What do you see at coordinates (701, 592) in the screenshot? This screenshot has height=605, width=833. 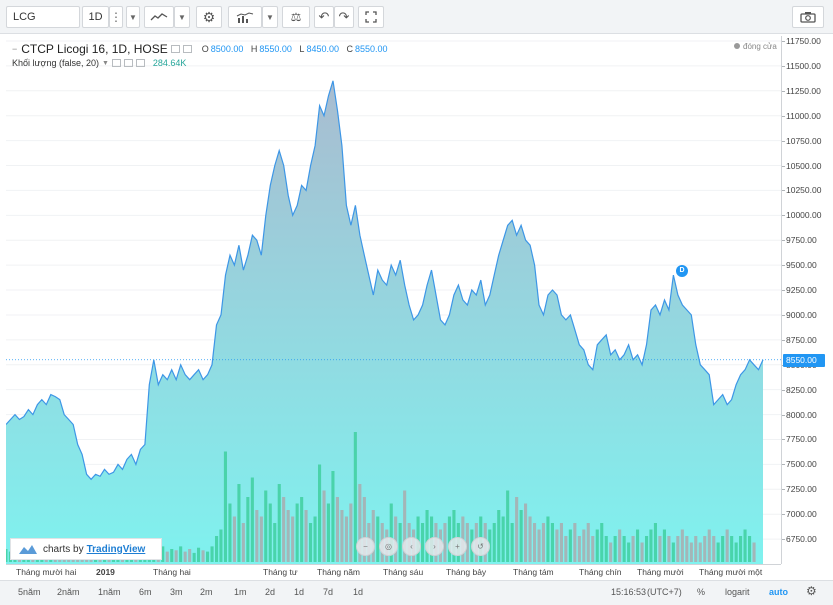 I see `percent-toggle: %` at bounding box center [701, 592].